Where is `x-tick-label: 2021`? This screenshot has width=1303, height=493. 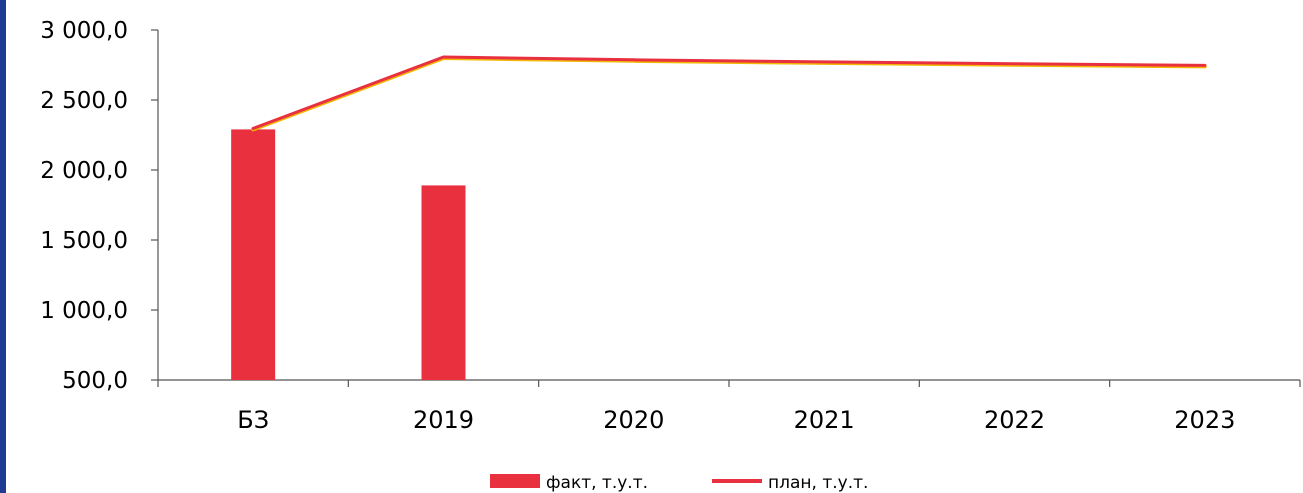 x-tick-label: 2021 is located at coordinates (824, 420).